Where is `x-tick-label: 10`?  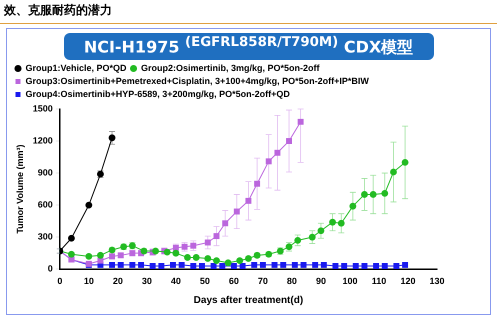
x-tick-label: 10 is located at coordinates (89, 281).